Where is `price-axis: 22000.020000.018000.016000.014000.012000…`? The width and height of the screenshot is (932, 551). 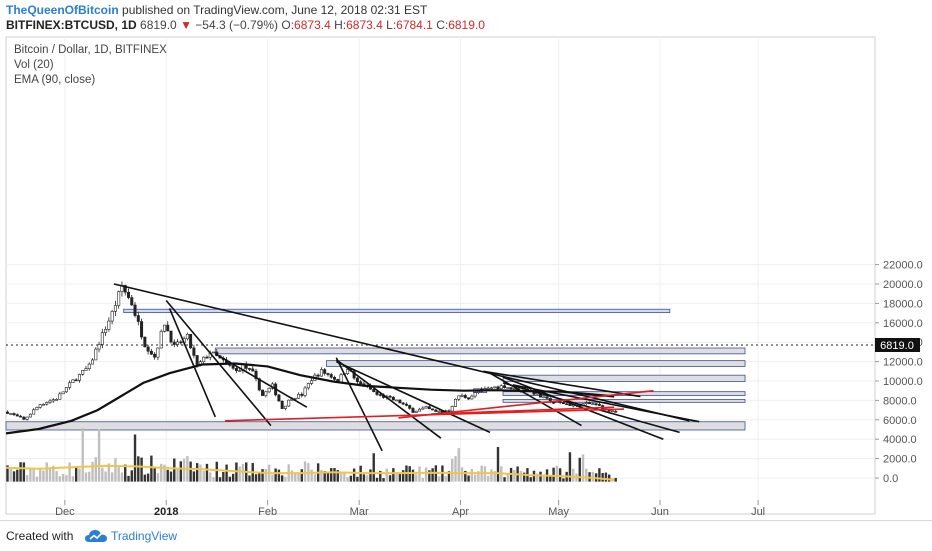
price-axis: 22000.020000.018000.016000.014000.012000… is located at coordinates (899, 372).